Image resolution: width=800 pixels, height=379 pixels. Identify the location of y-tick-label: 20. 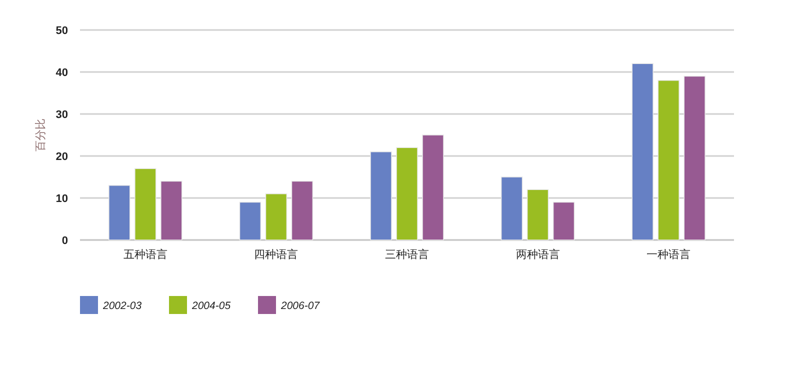
(62, 157).